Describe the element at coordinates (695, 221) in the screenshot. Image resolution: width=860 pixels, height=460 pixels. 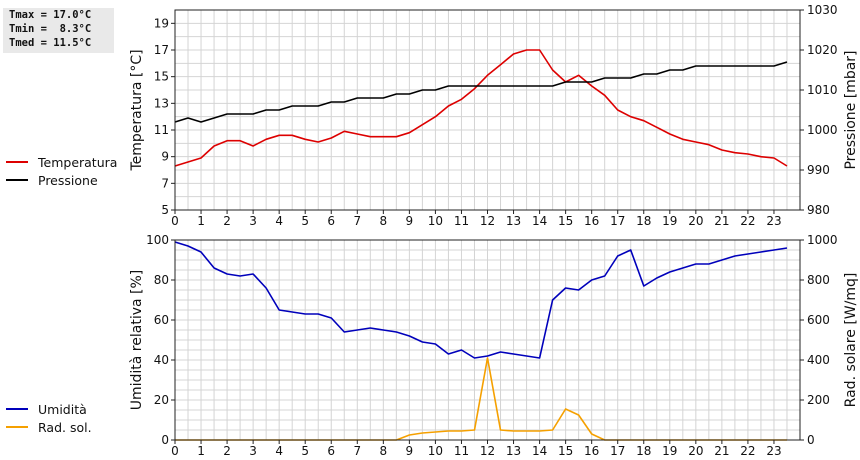
I see `x-tick-label: 20` at that location.